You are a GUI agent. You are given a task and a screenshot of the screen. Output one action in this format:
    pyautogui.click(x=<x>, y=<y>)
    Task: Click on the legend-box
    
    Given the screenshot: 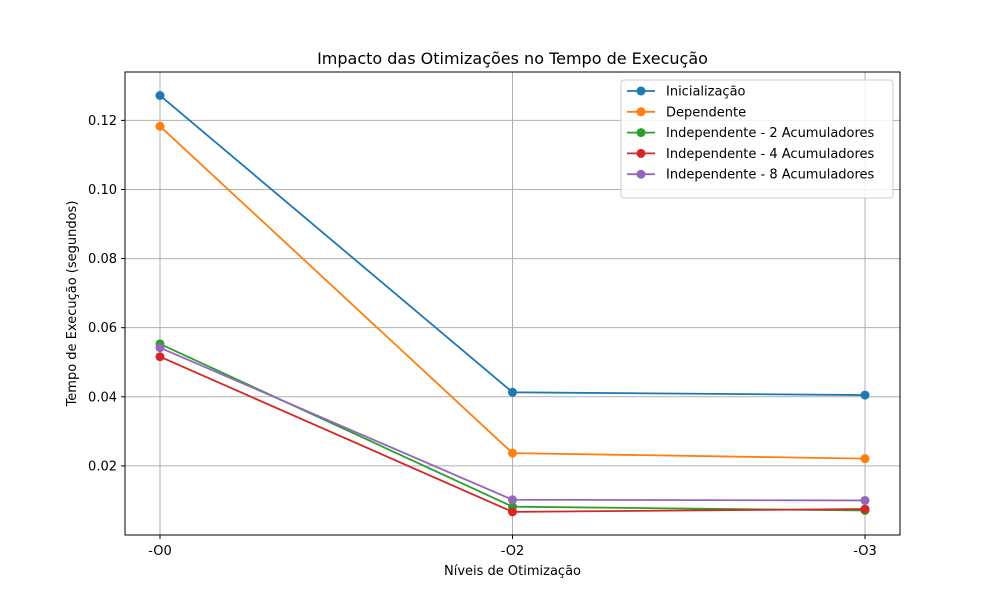 What is the action you would take?
    pyautogui.click(x=757, y=139)
    